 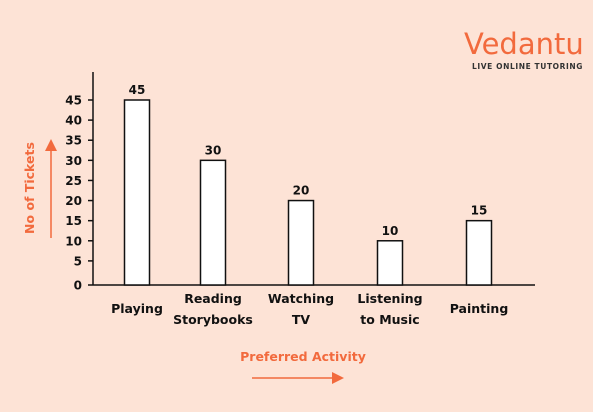 What do you see at coordinates (73, 141) in the screenshot?
I see `y-tick-label: 35` at bounding box center [73, 141].